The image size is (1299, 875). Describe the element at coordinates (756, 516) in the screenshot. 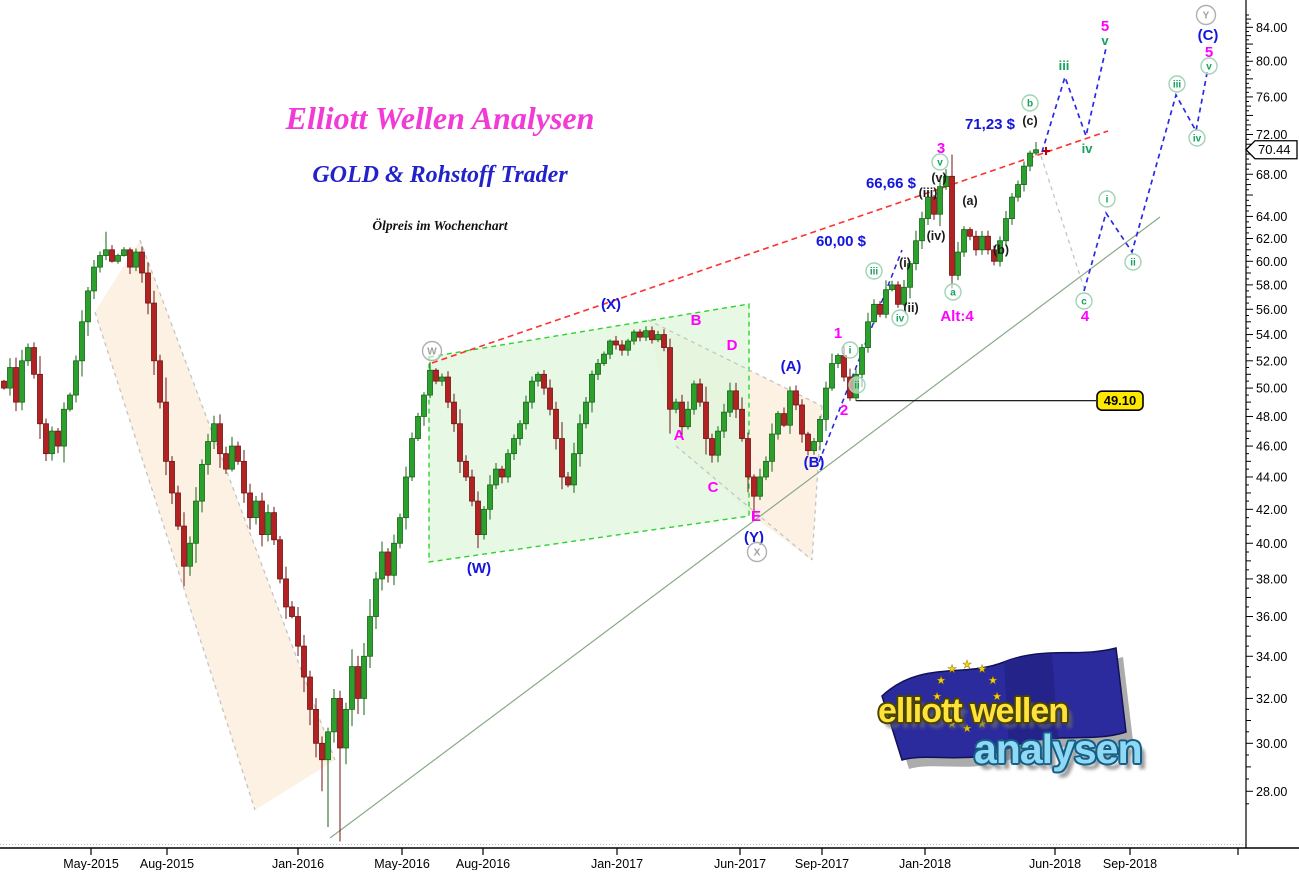

I see `wave-label-text: E` at that location.